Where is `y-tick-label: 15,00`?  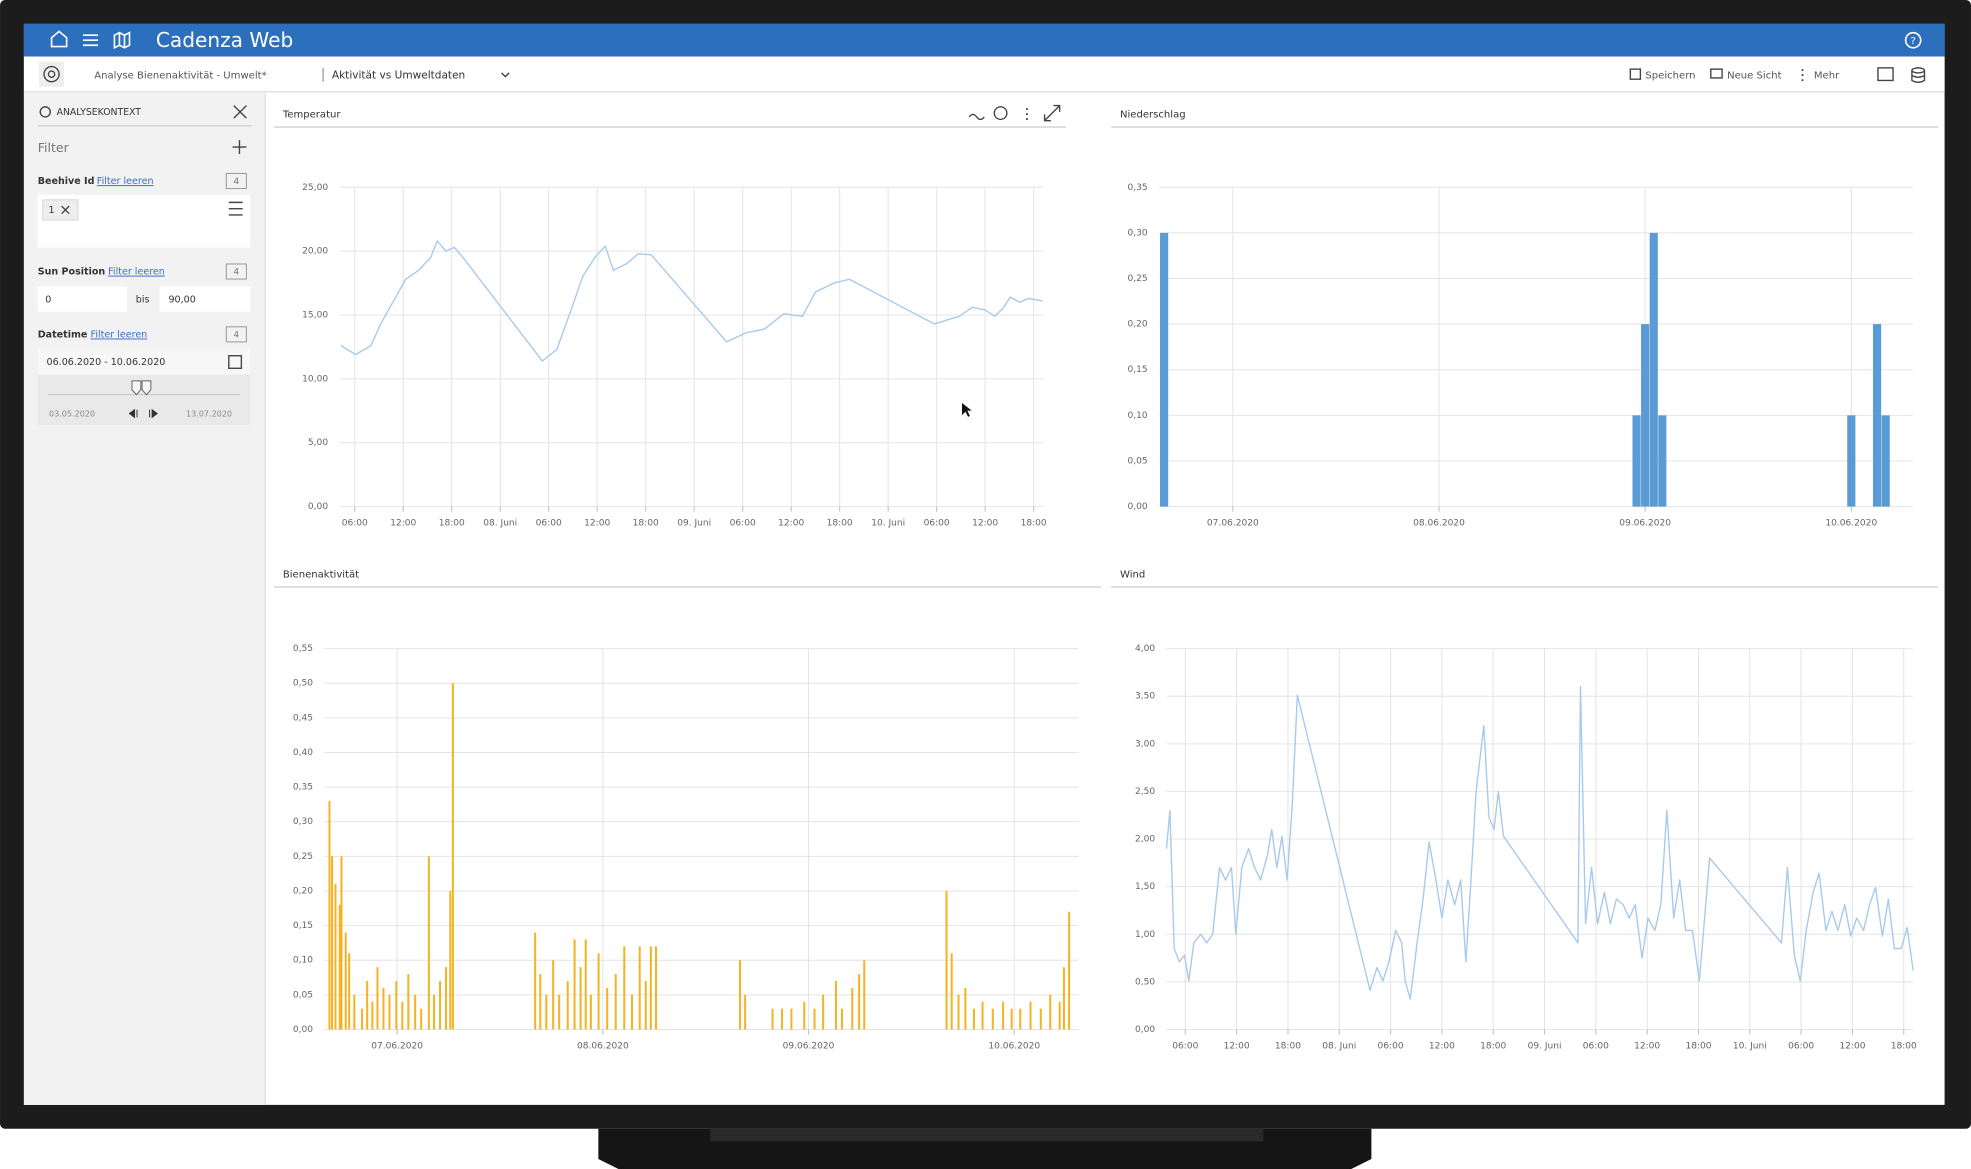
y-tick-label: 15,00 is located at coordinates (315, 316).